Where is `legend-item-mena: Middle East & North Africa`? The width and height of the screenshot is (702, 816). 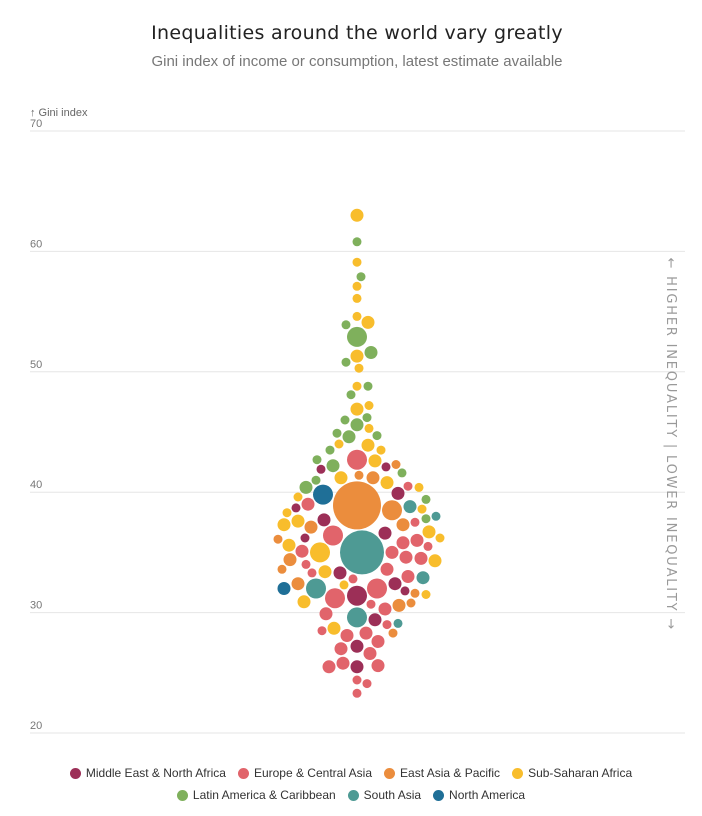
legend-item-mena: Middle East & North Africa is located at coordinates (147, 773).